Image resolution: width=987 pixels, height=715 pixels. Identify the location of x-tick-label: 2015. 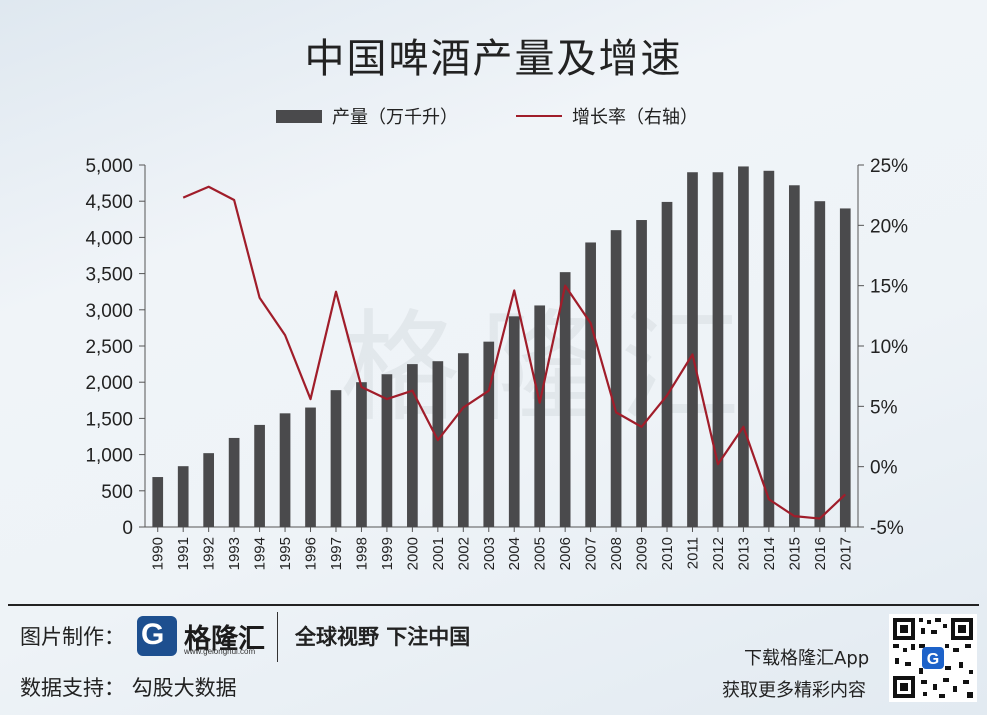
(794, 553).